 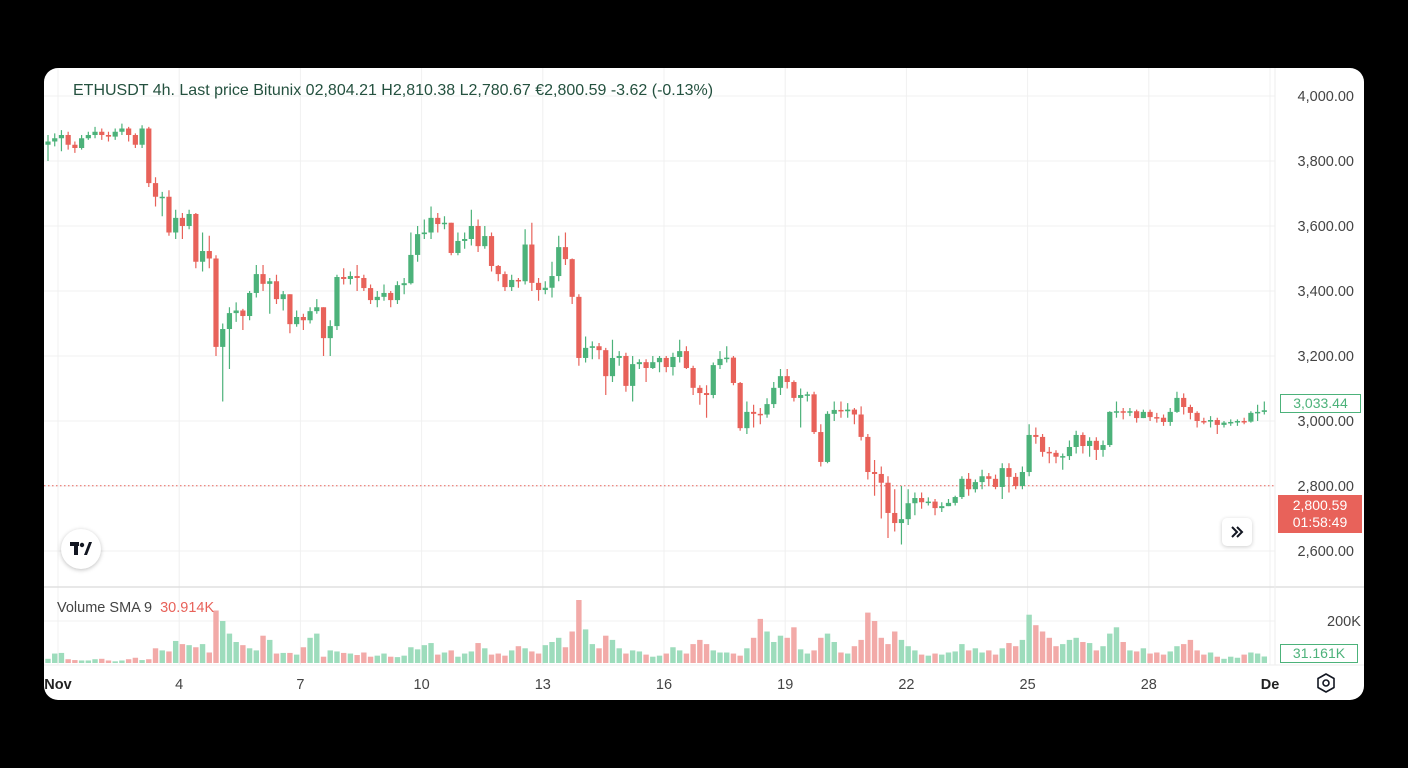 What do you see at coordinates (1326, 683) in the screenshot?
I see `settings-hexagon-icon` at bounding box center [1326, 683].